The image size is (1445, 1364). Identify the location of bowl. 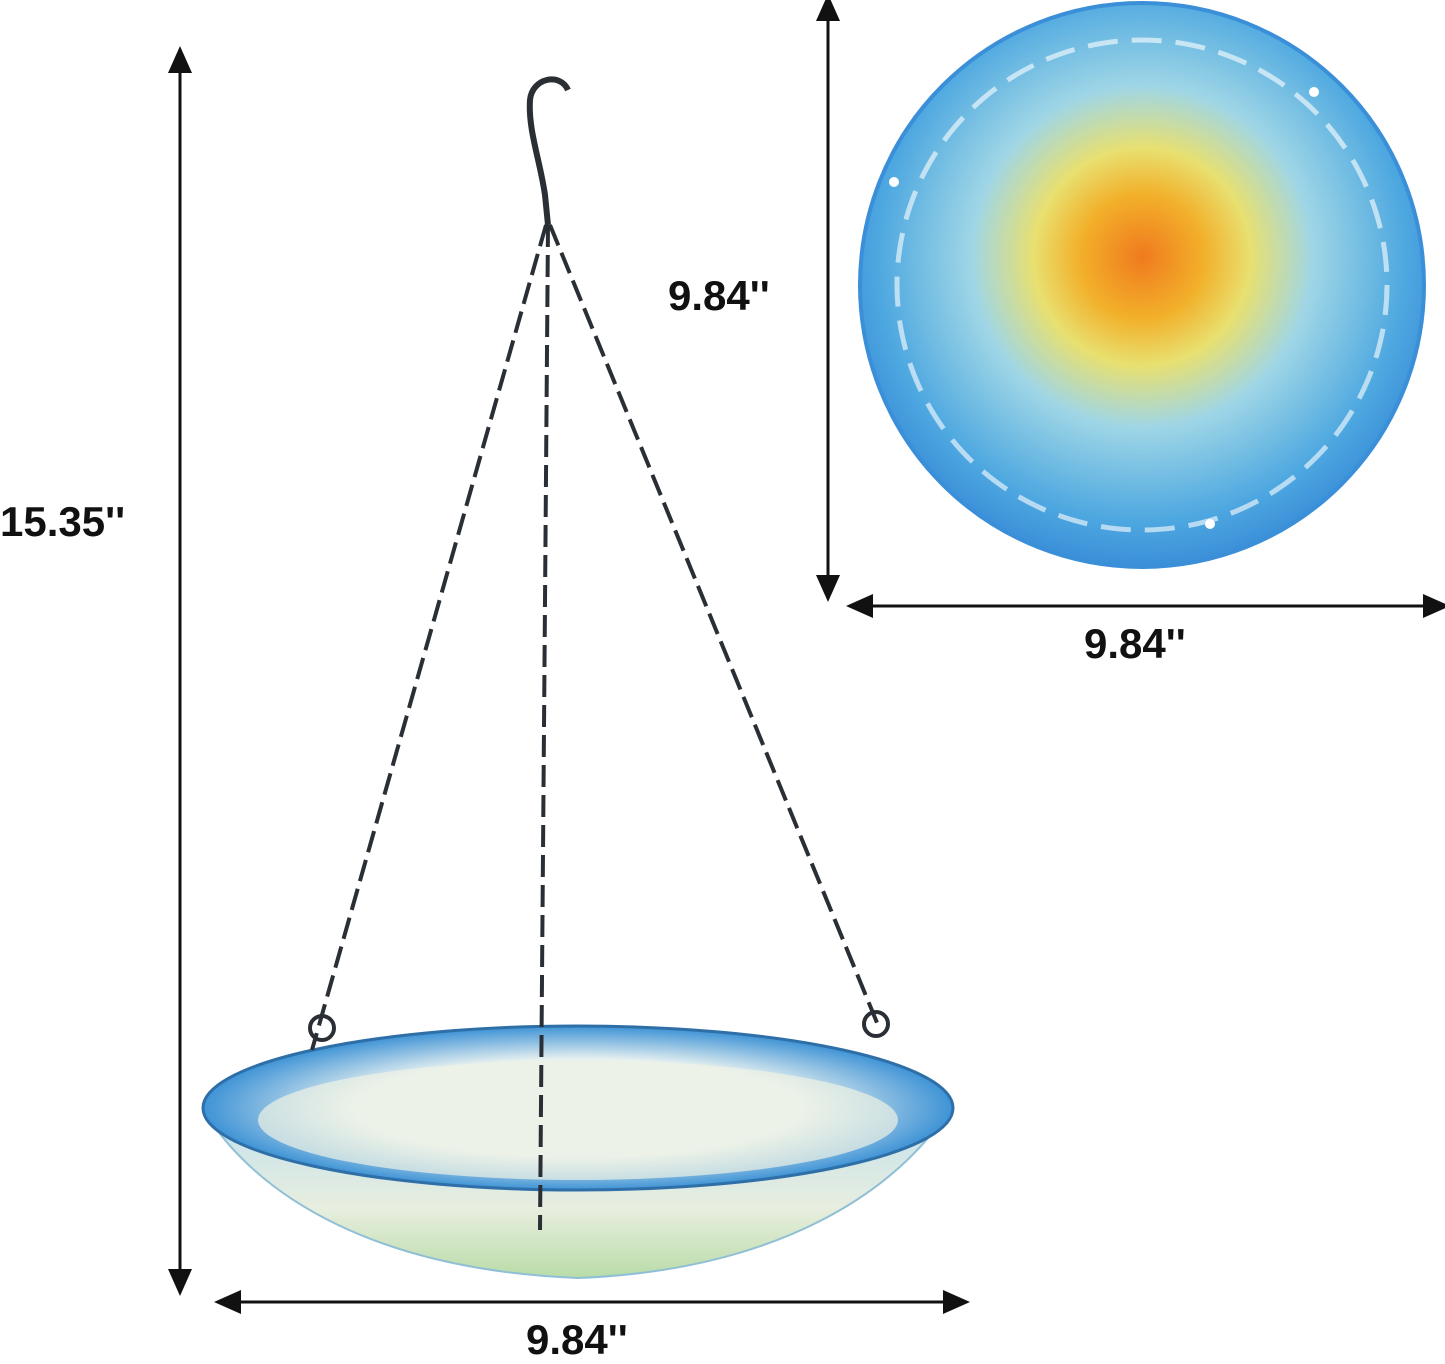
(578, 1152).